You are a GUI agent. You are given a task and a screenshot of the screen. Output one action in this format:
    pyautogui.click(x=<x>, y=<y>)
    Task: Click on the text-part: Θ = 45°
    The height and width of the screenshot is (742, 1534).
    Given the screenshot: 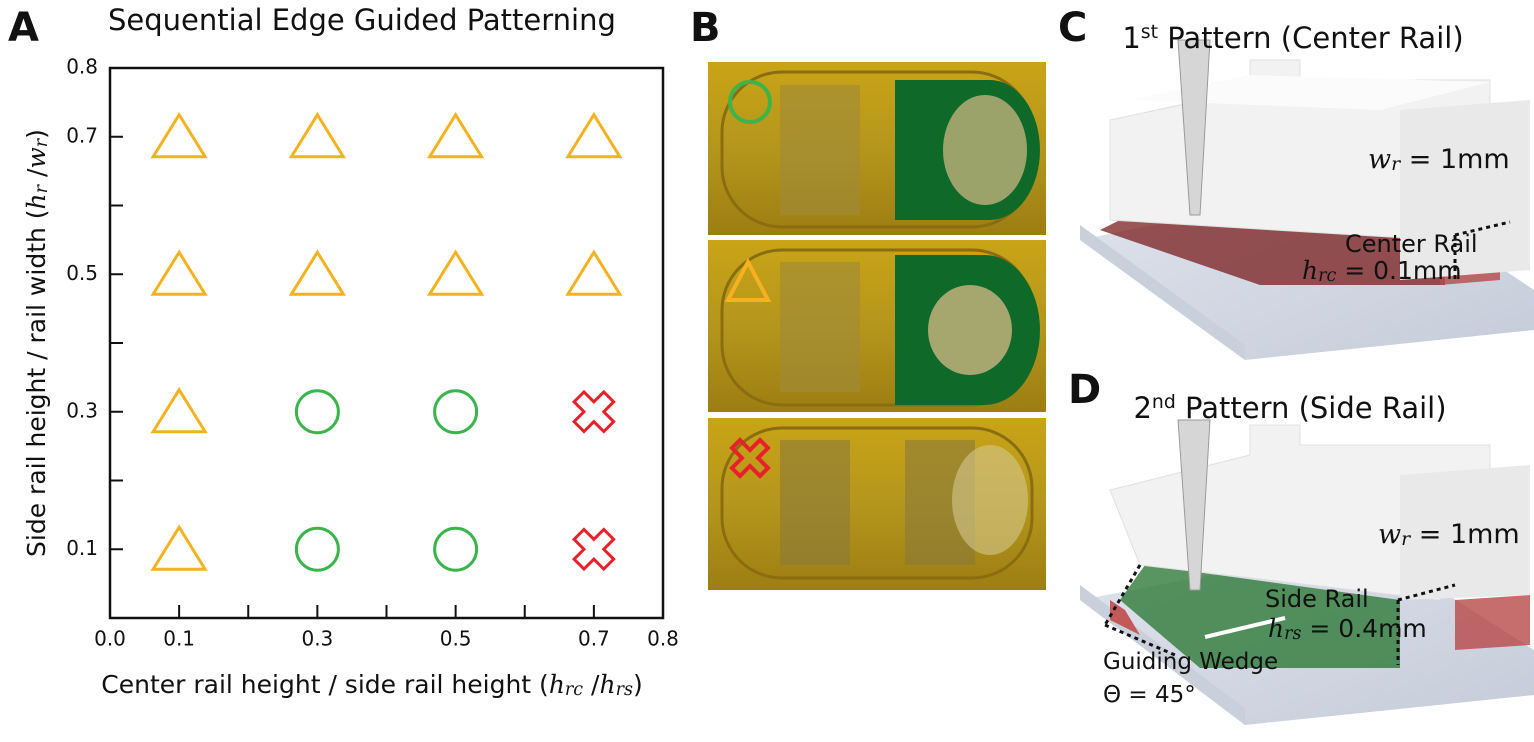 What is the action you would take?
    pyautogui.click(x=1149, y=695)
    